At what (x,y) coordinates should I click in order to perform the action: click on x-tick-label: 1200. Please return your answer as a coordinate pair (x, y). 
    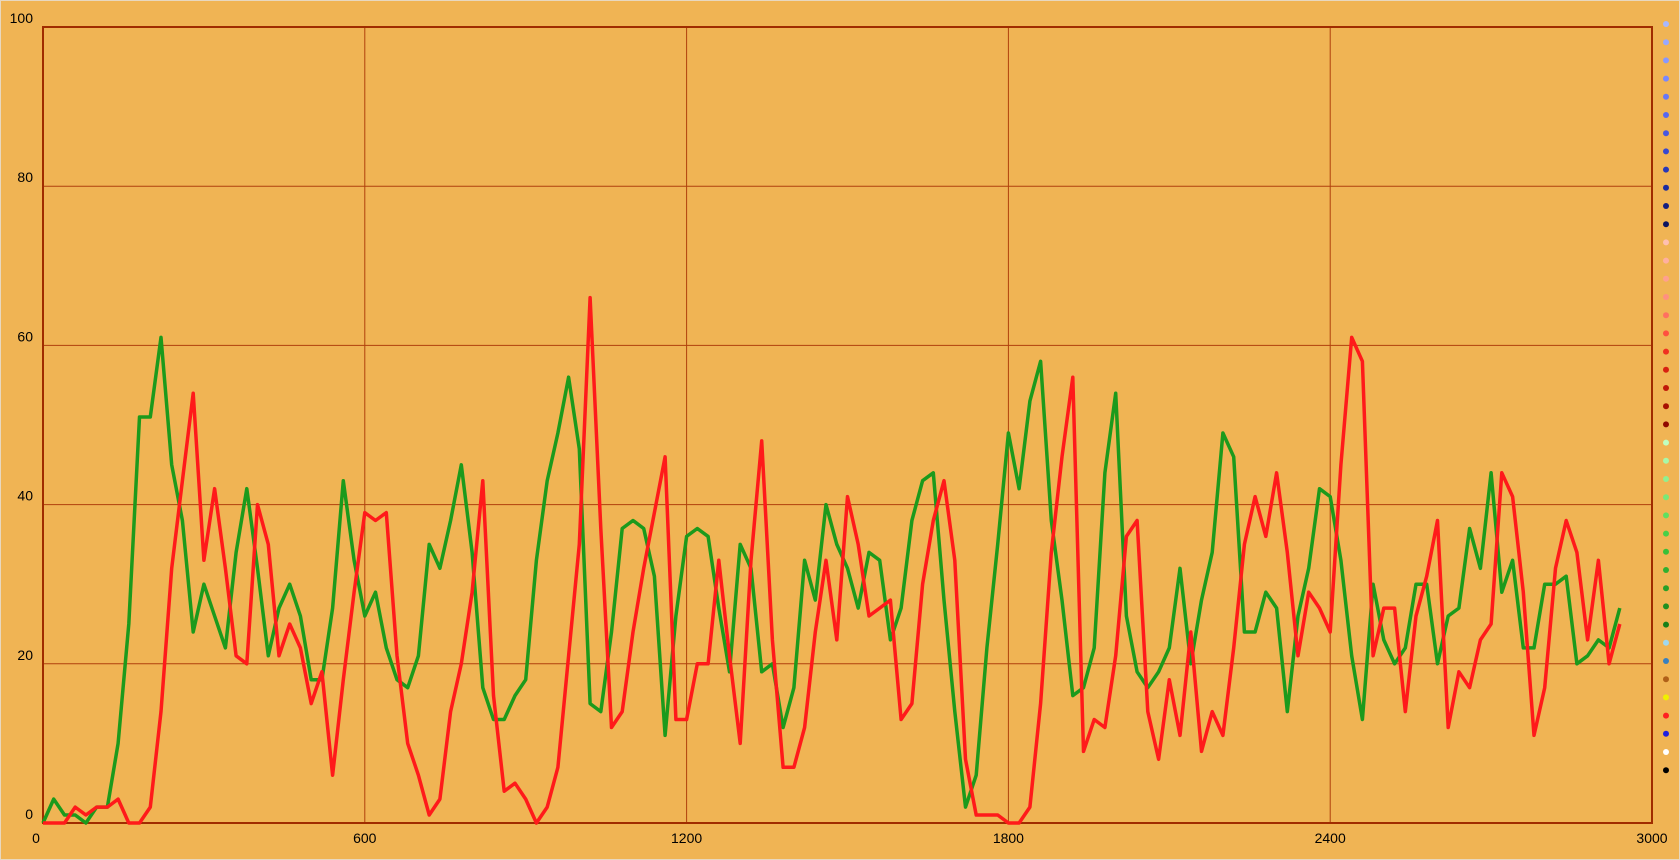
    Looking at the image, I should click on (686, 838).